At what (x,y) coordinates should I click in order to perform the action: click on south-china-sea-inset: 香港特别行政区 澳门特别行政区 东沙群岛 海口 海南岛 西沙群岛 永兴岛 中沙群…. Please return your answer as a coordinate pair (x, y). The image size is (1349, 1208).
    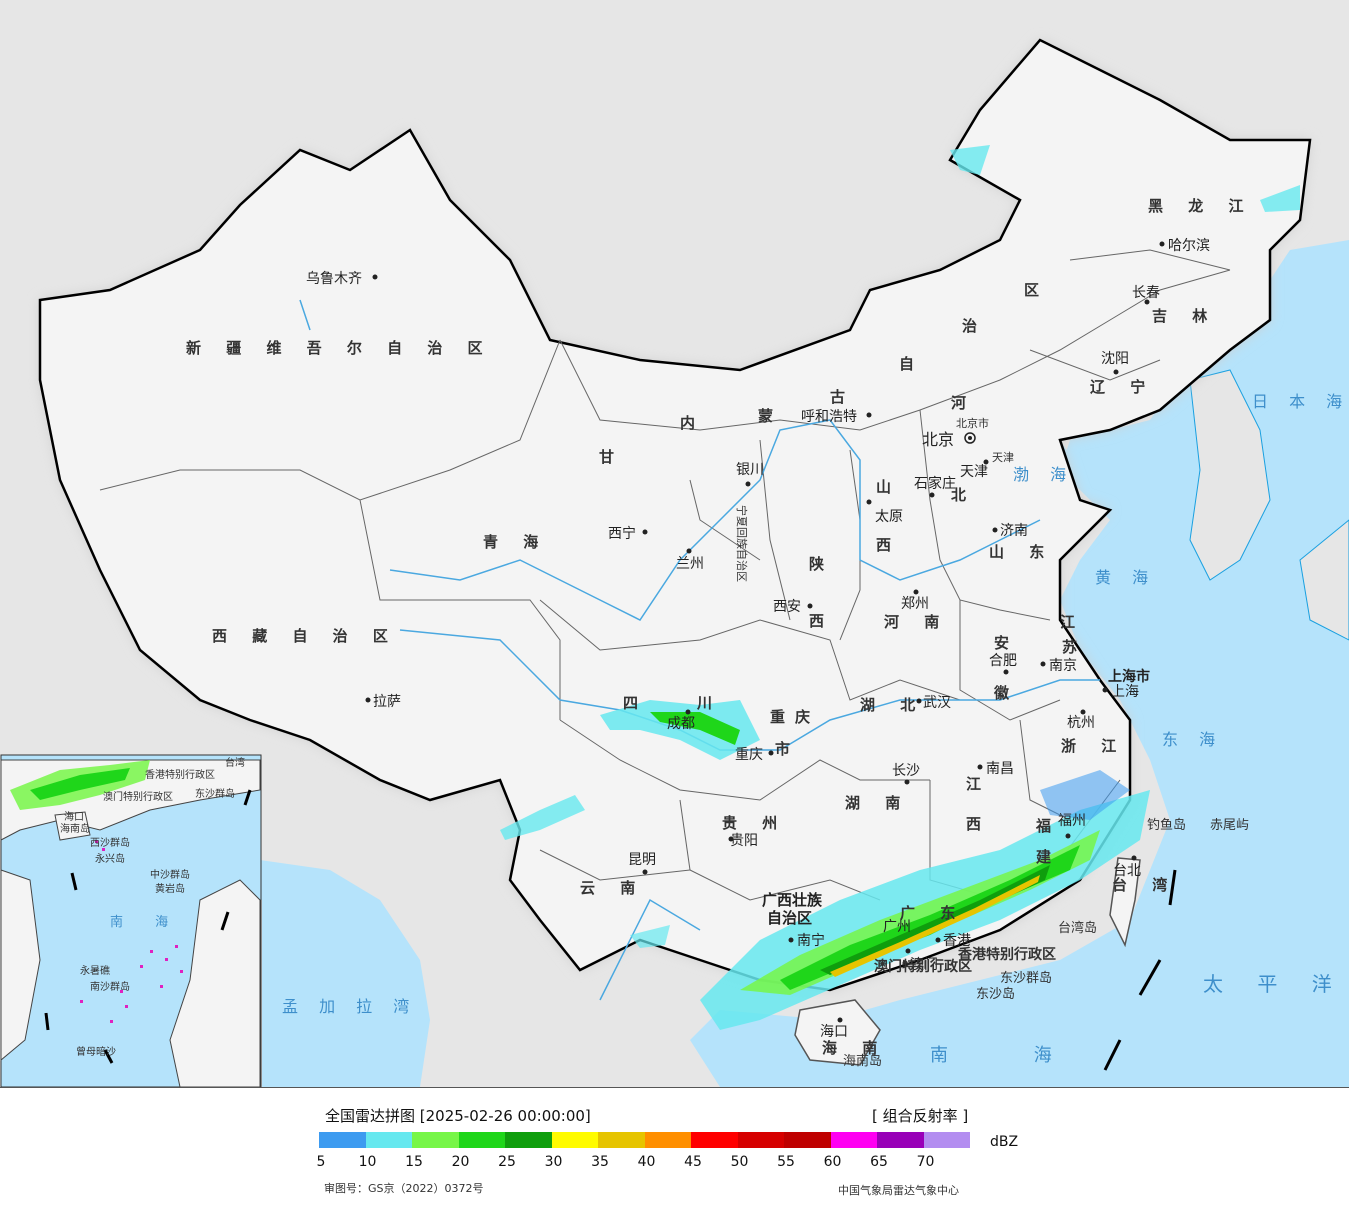
    Looking at the image, I should click on (131, 920).